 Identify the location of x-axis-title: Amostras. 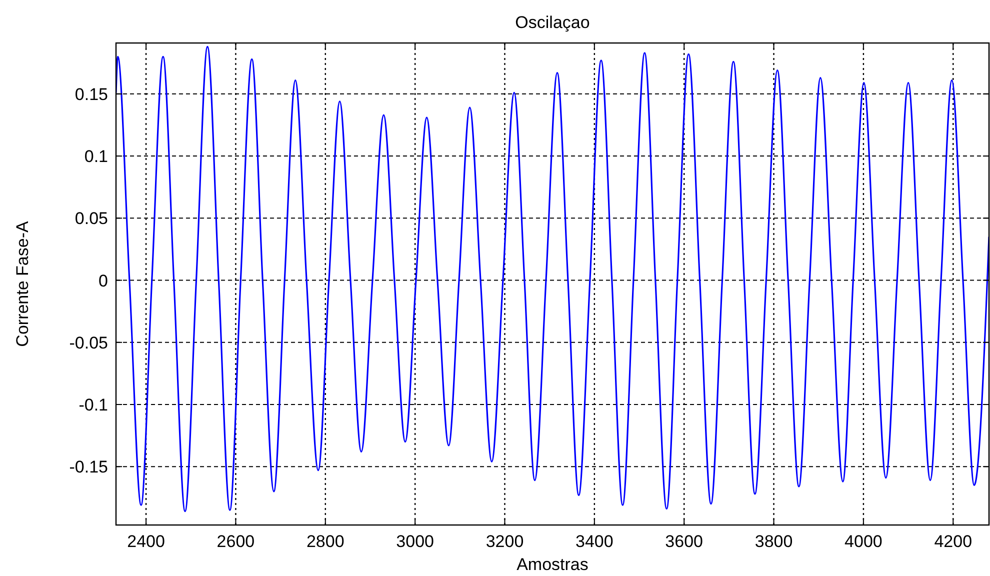
(552, 564).